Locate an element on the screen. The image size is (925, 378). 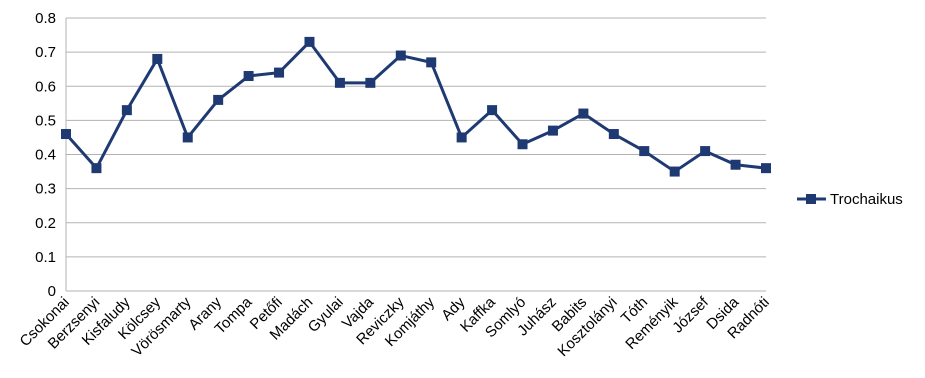
legend-marker is located at coordinates (811, 199).